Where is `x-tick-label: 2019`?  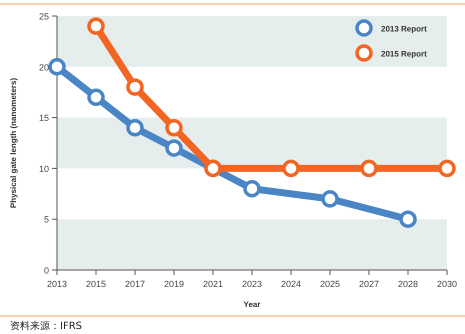 x-tick-label: 2019 is located at coordinates (174, 284).